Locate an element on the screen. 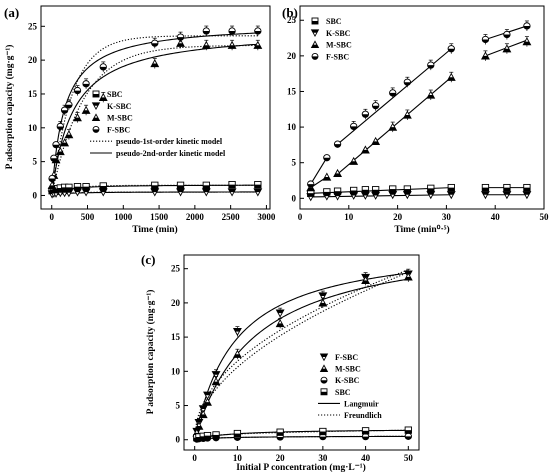  x-tick-label: 10 is located at coordinates (238, 458).